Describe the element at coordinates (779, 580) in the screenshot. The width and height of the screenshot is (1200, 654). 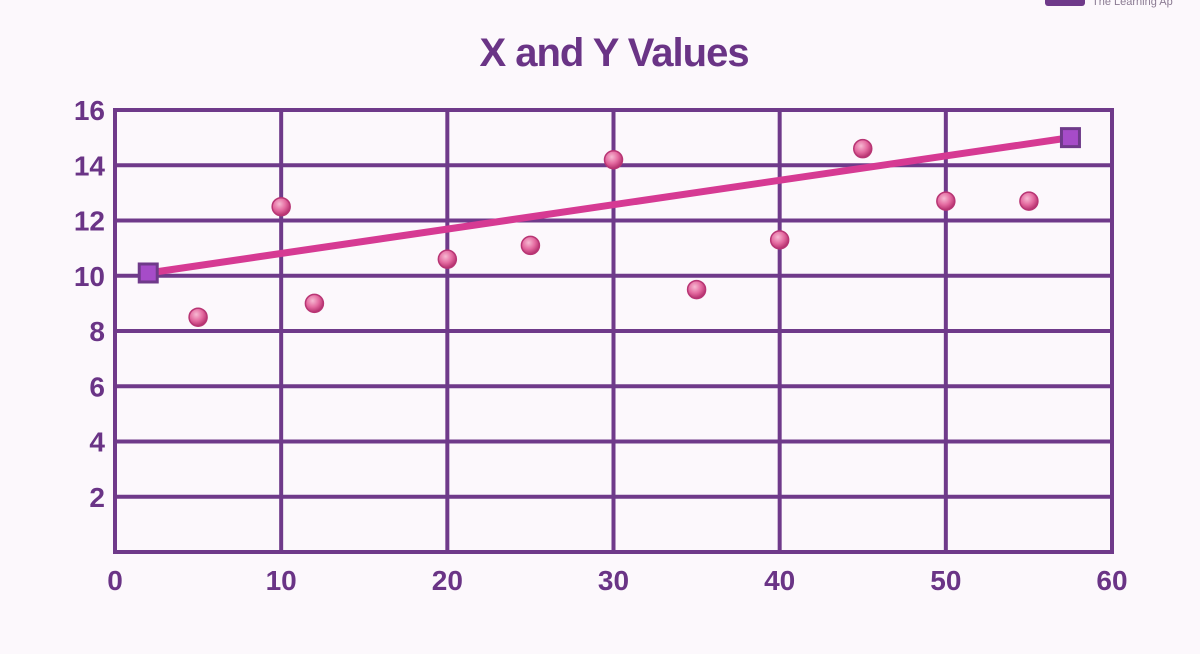
I see `x-tick-label: 40` at that location.